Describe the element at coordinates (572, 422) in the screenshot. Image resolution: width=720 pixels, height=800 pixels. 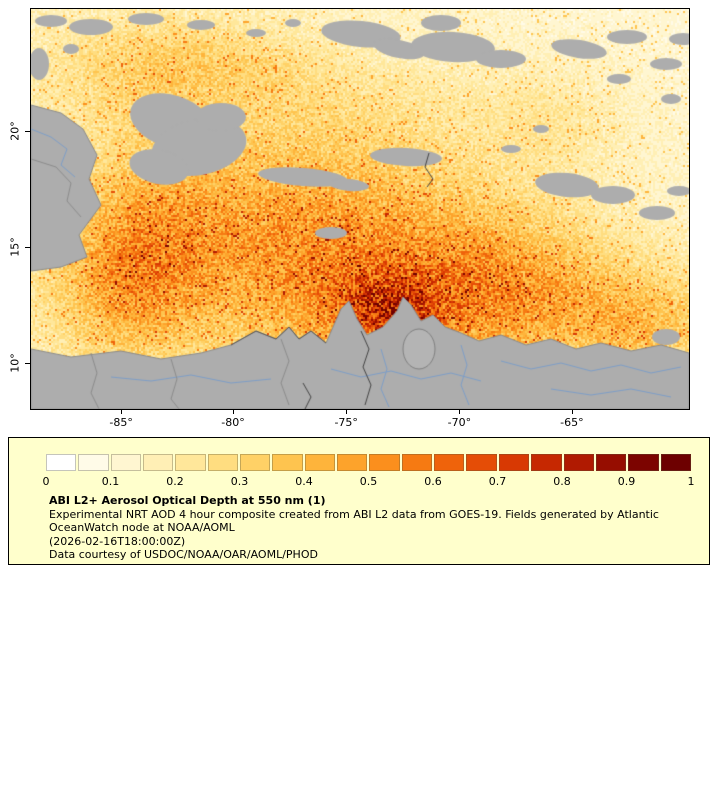
I see `longitude-tick-label: -65°` at that location.